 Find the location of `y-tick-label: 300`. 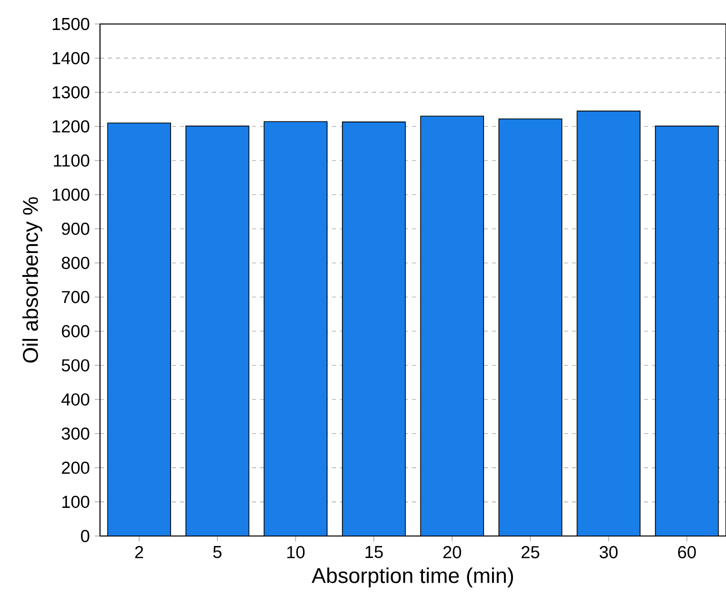

y-tick-label: 300 is located at coordinates (76, 433).